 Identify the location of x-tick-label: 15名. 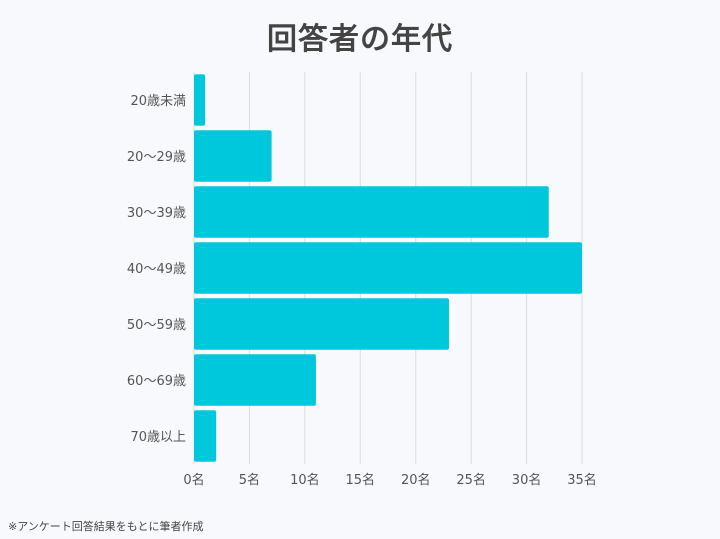
(361, 480).